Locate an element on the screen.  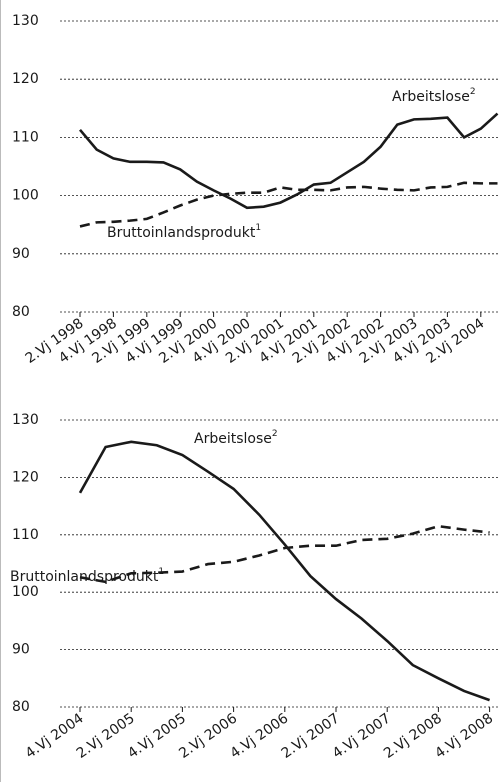
x-tick-label: 4.Vj 2008 is located at coordinates (464, 735).